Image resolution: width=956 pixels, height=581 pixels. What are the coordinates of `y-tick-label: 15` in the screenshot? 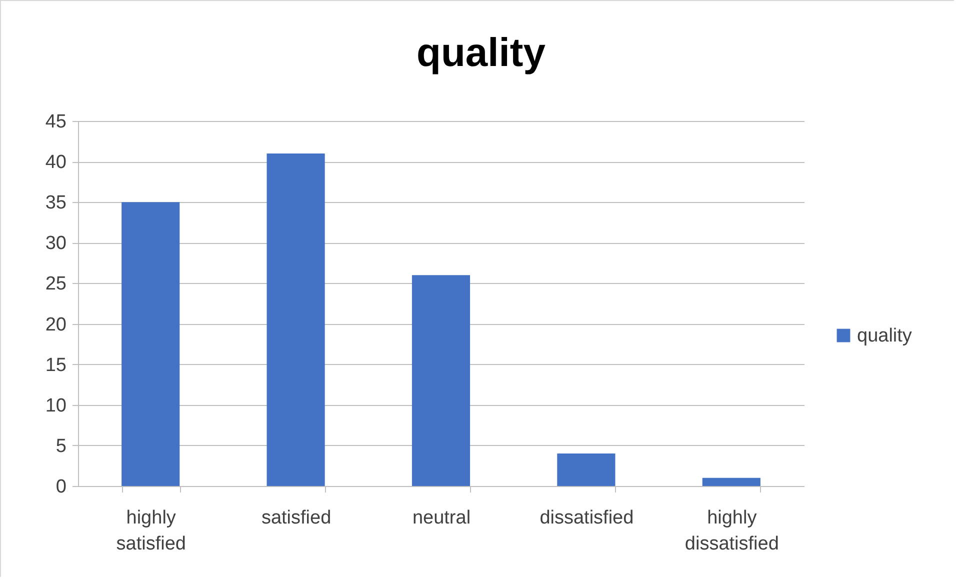 It's located at (55, 365).